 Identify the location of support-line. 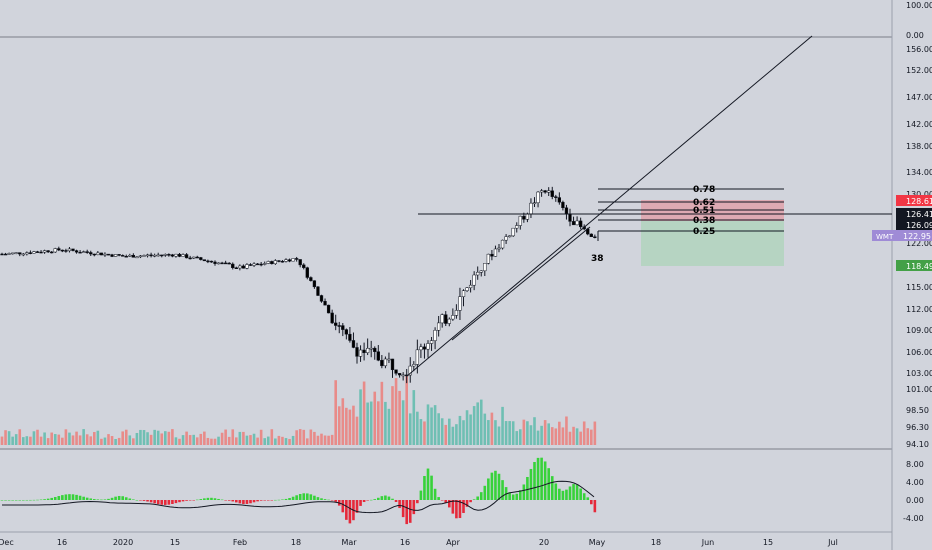
(521, 283).